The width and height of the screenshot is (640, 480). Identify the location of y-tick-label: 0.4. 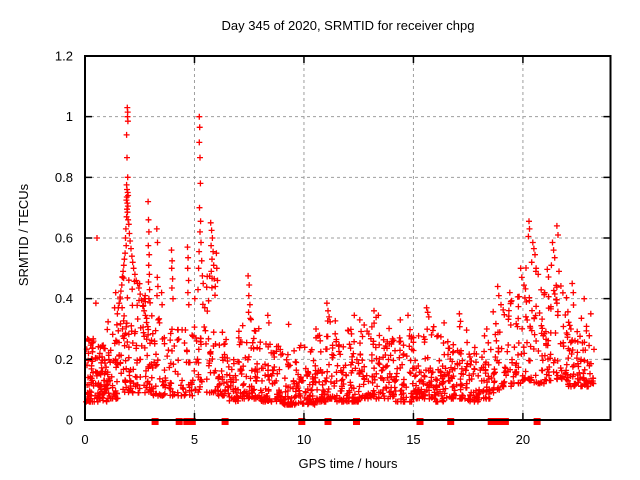
(64, 298).